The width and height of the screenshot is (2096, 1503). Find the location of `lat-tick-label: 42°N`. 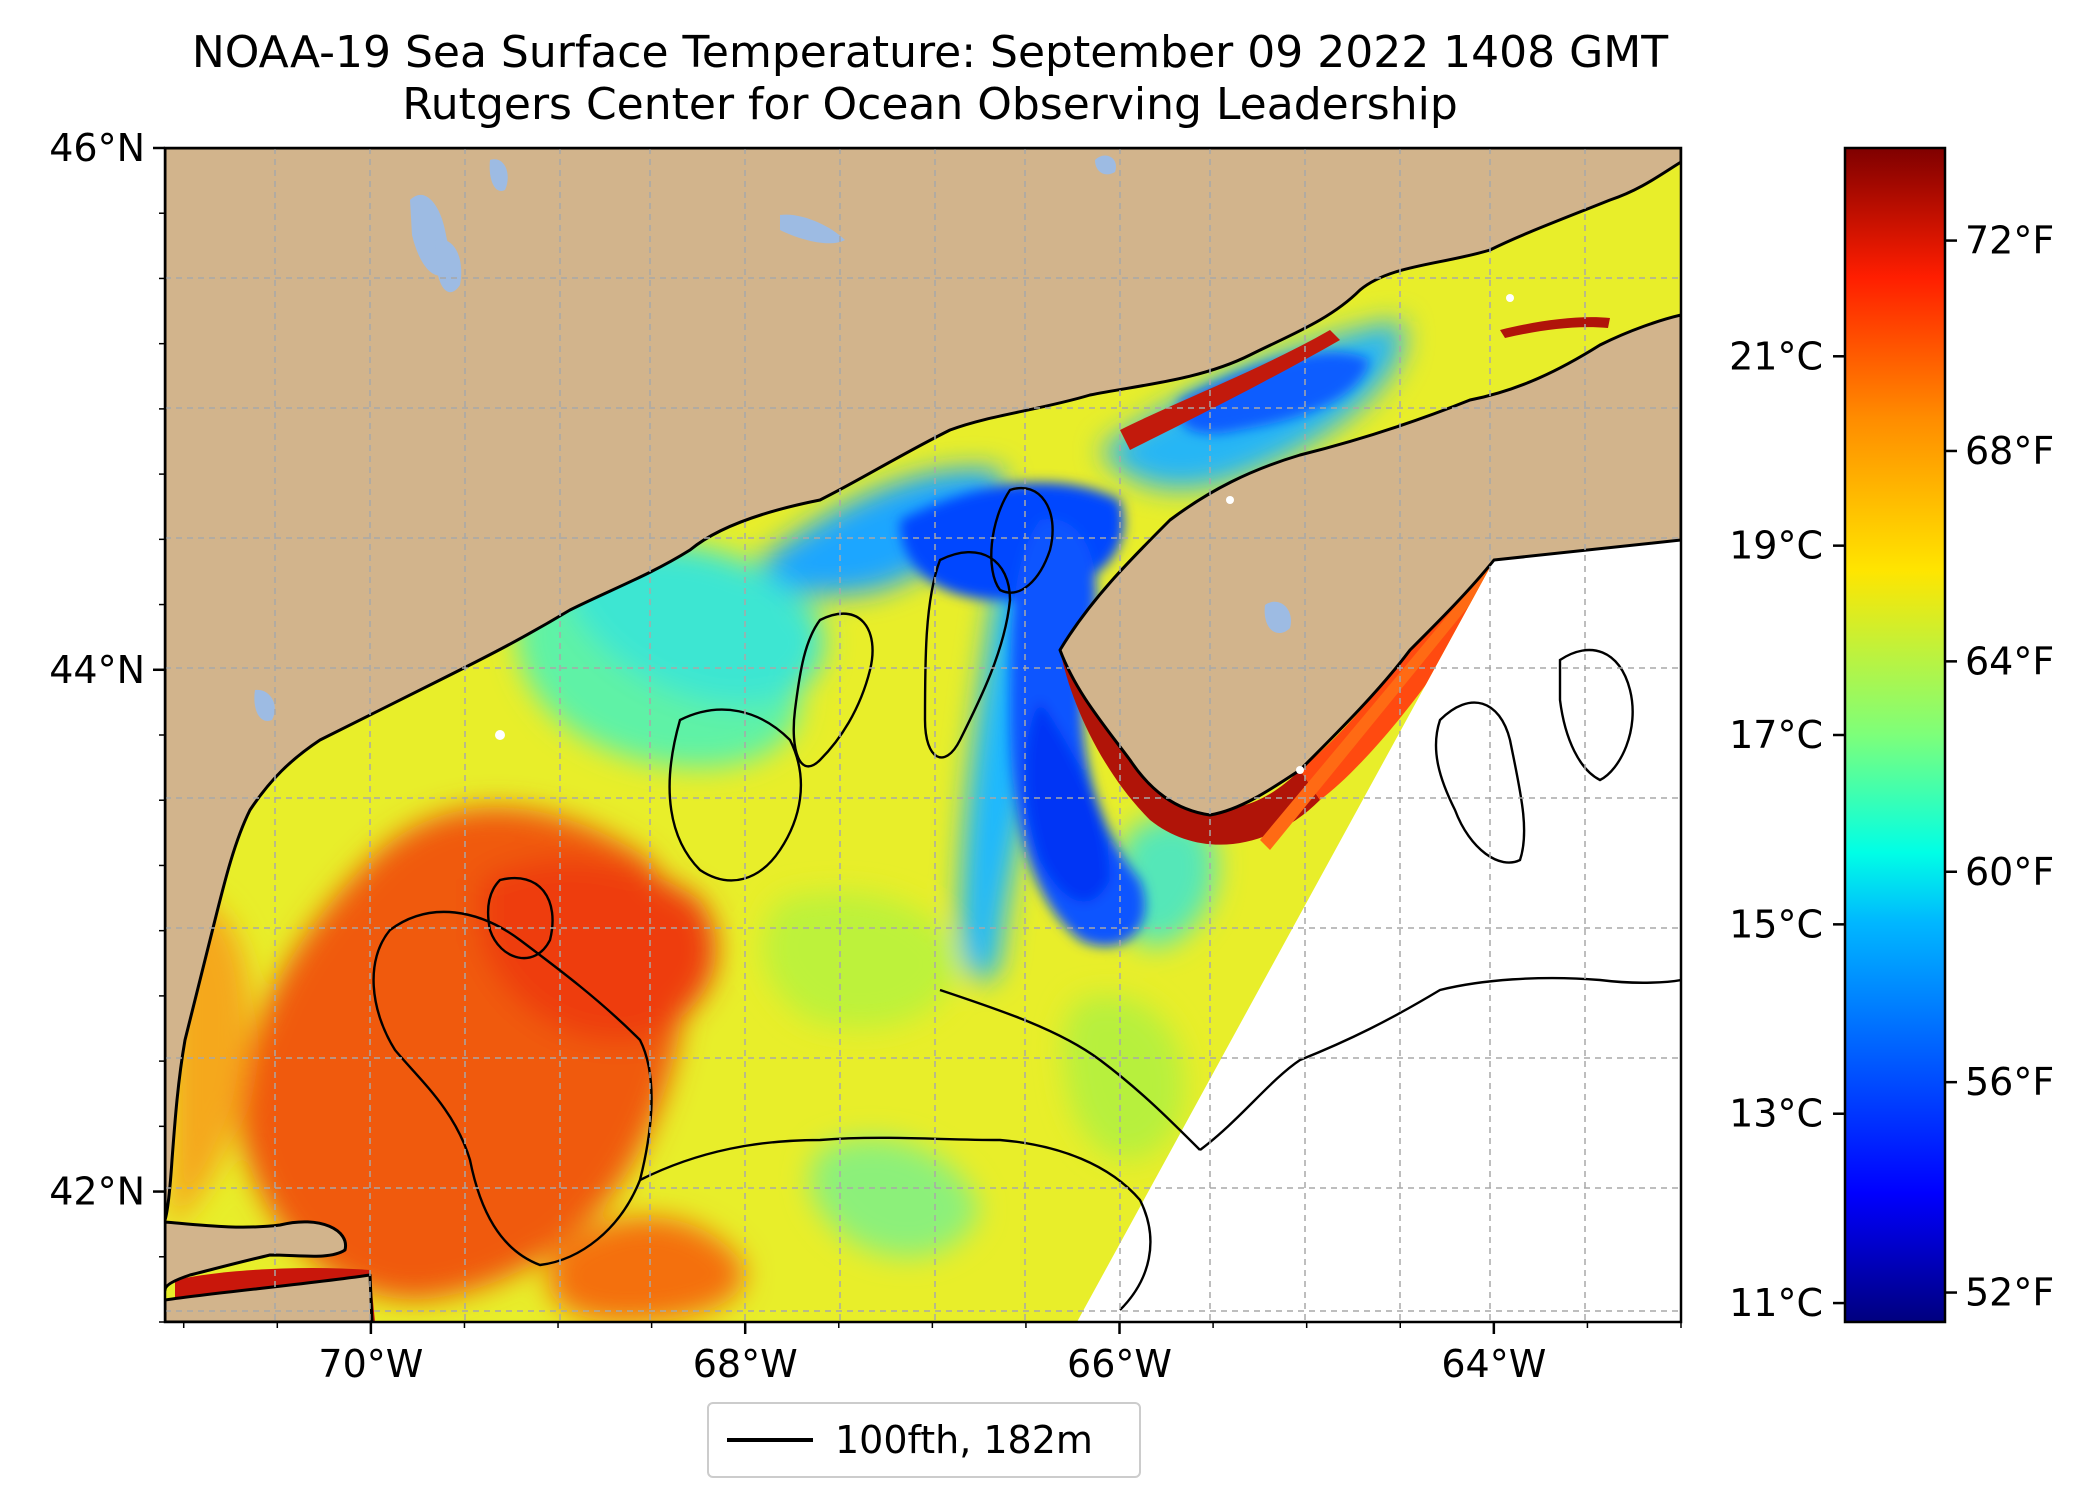

lat-tick-label: 42°N is located at coordinates (97, 1192).